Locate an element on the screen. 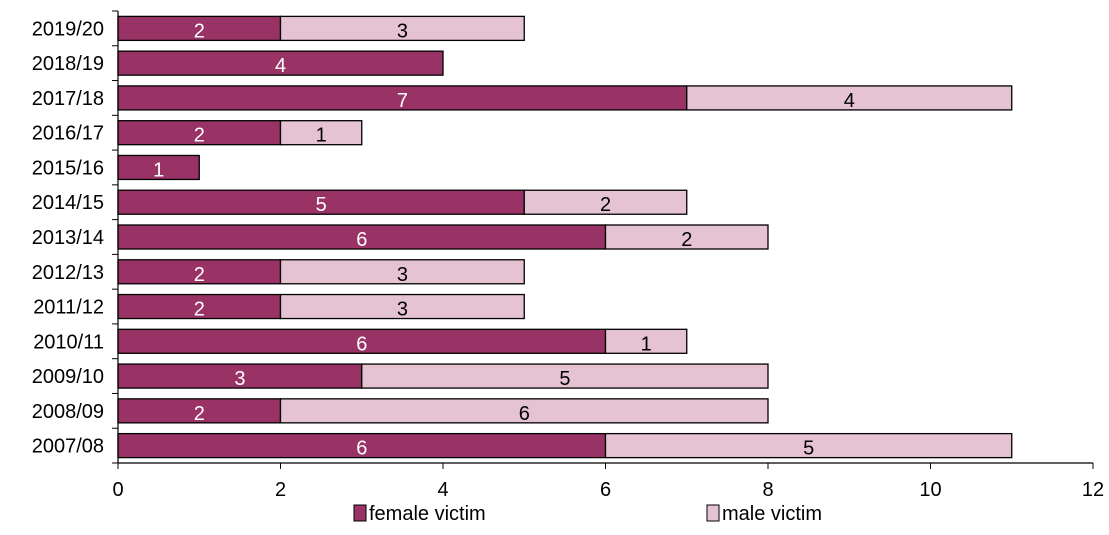 The width and height of the screenshot is (1109, 535). x-tick-label: 2 is located at coordinates (280, 490).